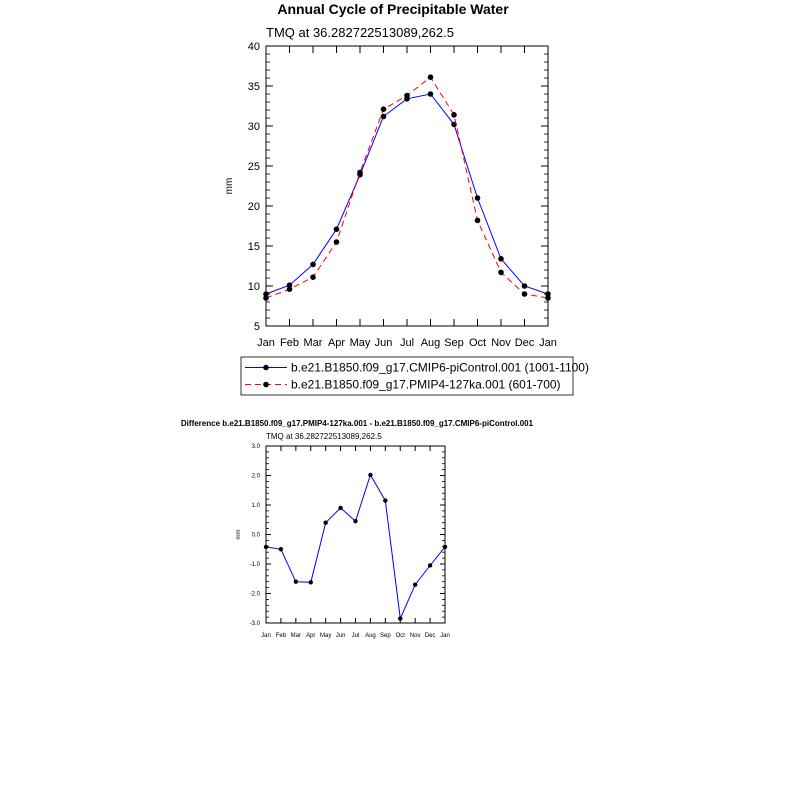 The width and height of the screenshot is (800, 800). Describe the element at coordinates (256, 536) in the screenshot. I see `y-tick-label: 0.0` at that location.